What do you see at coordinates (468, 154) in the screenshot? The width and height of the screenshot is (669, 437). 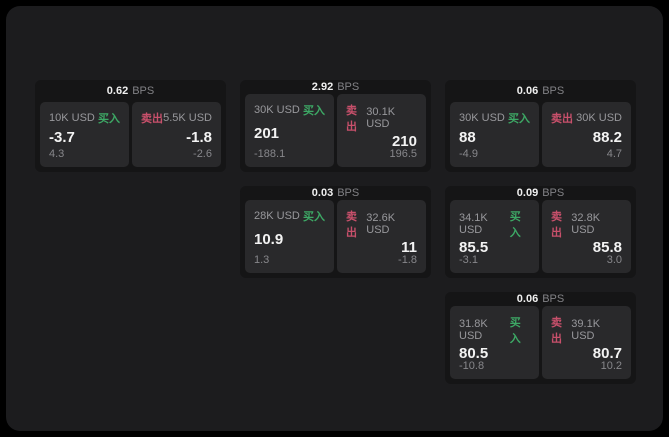 I see `buy-delta: -4.9` at bounding box center [468, 154].